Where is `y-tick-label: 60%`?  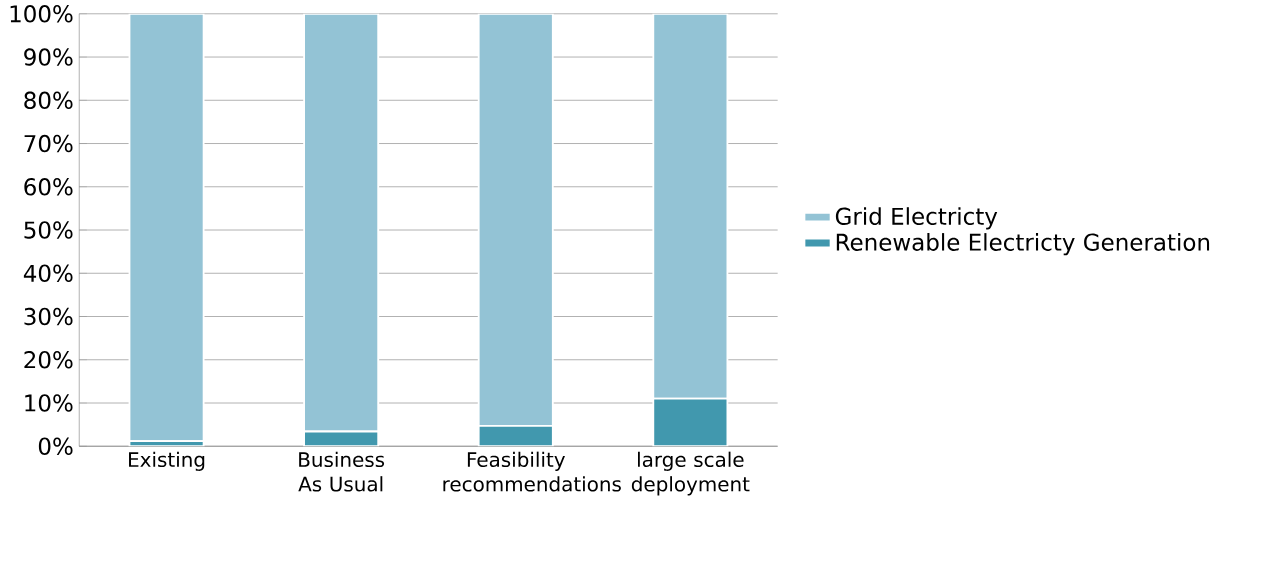
y-tick-label: 60% is located at coordinates (48, 187).